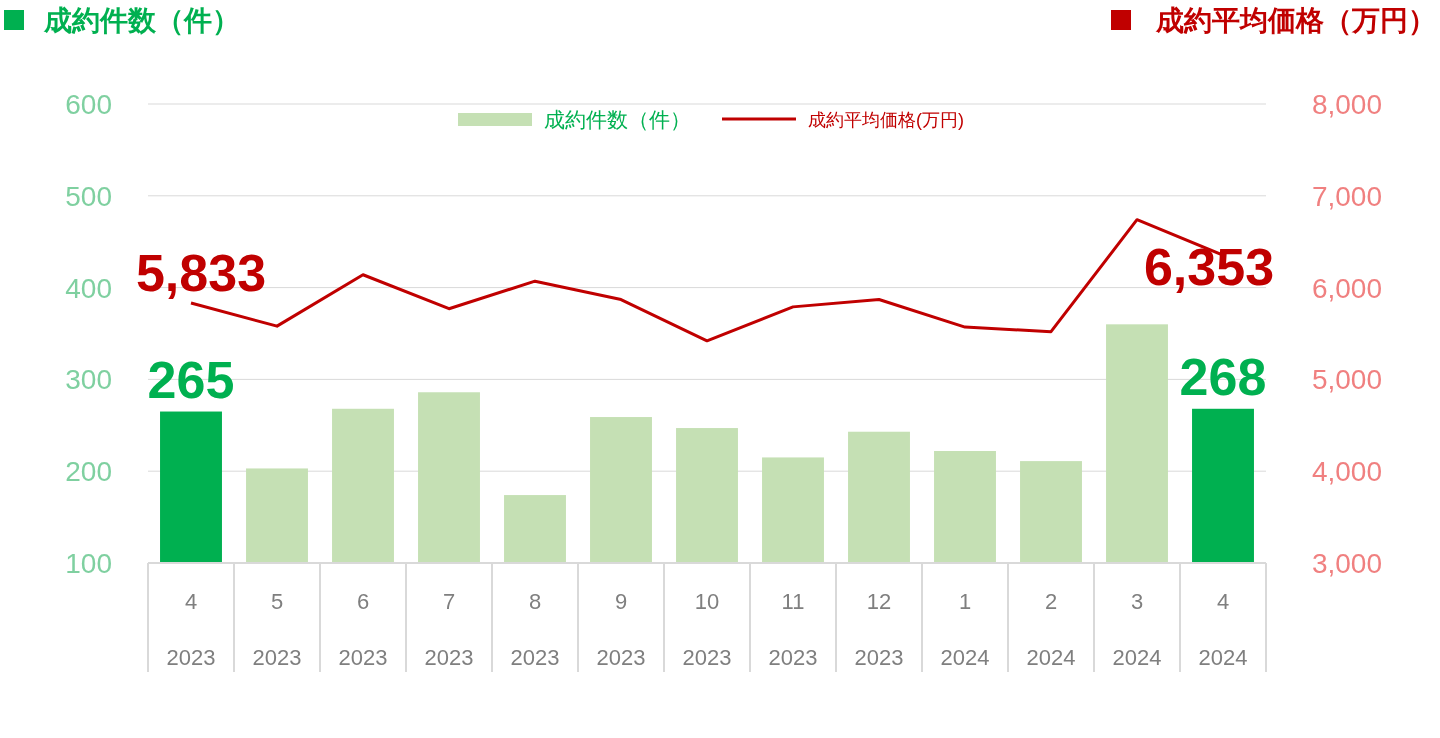  Describe the element at coordinates (1346, 380) in the screenshot. I see `y2-tick-label: 5,000` at that location.